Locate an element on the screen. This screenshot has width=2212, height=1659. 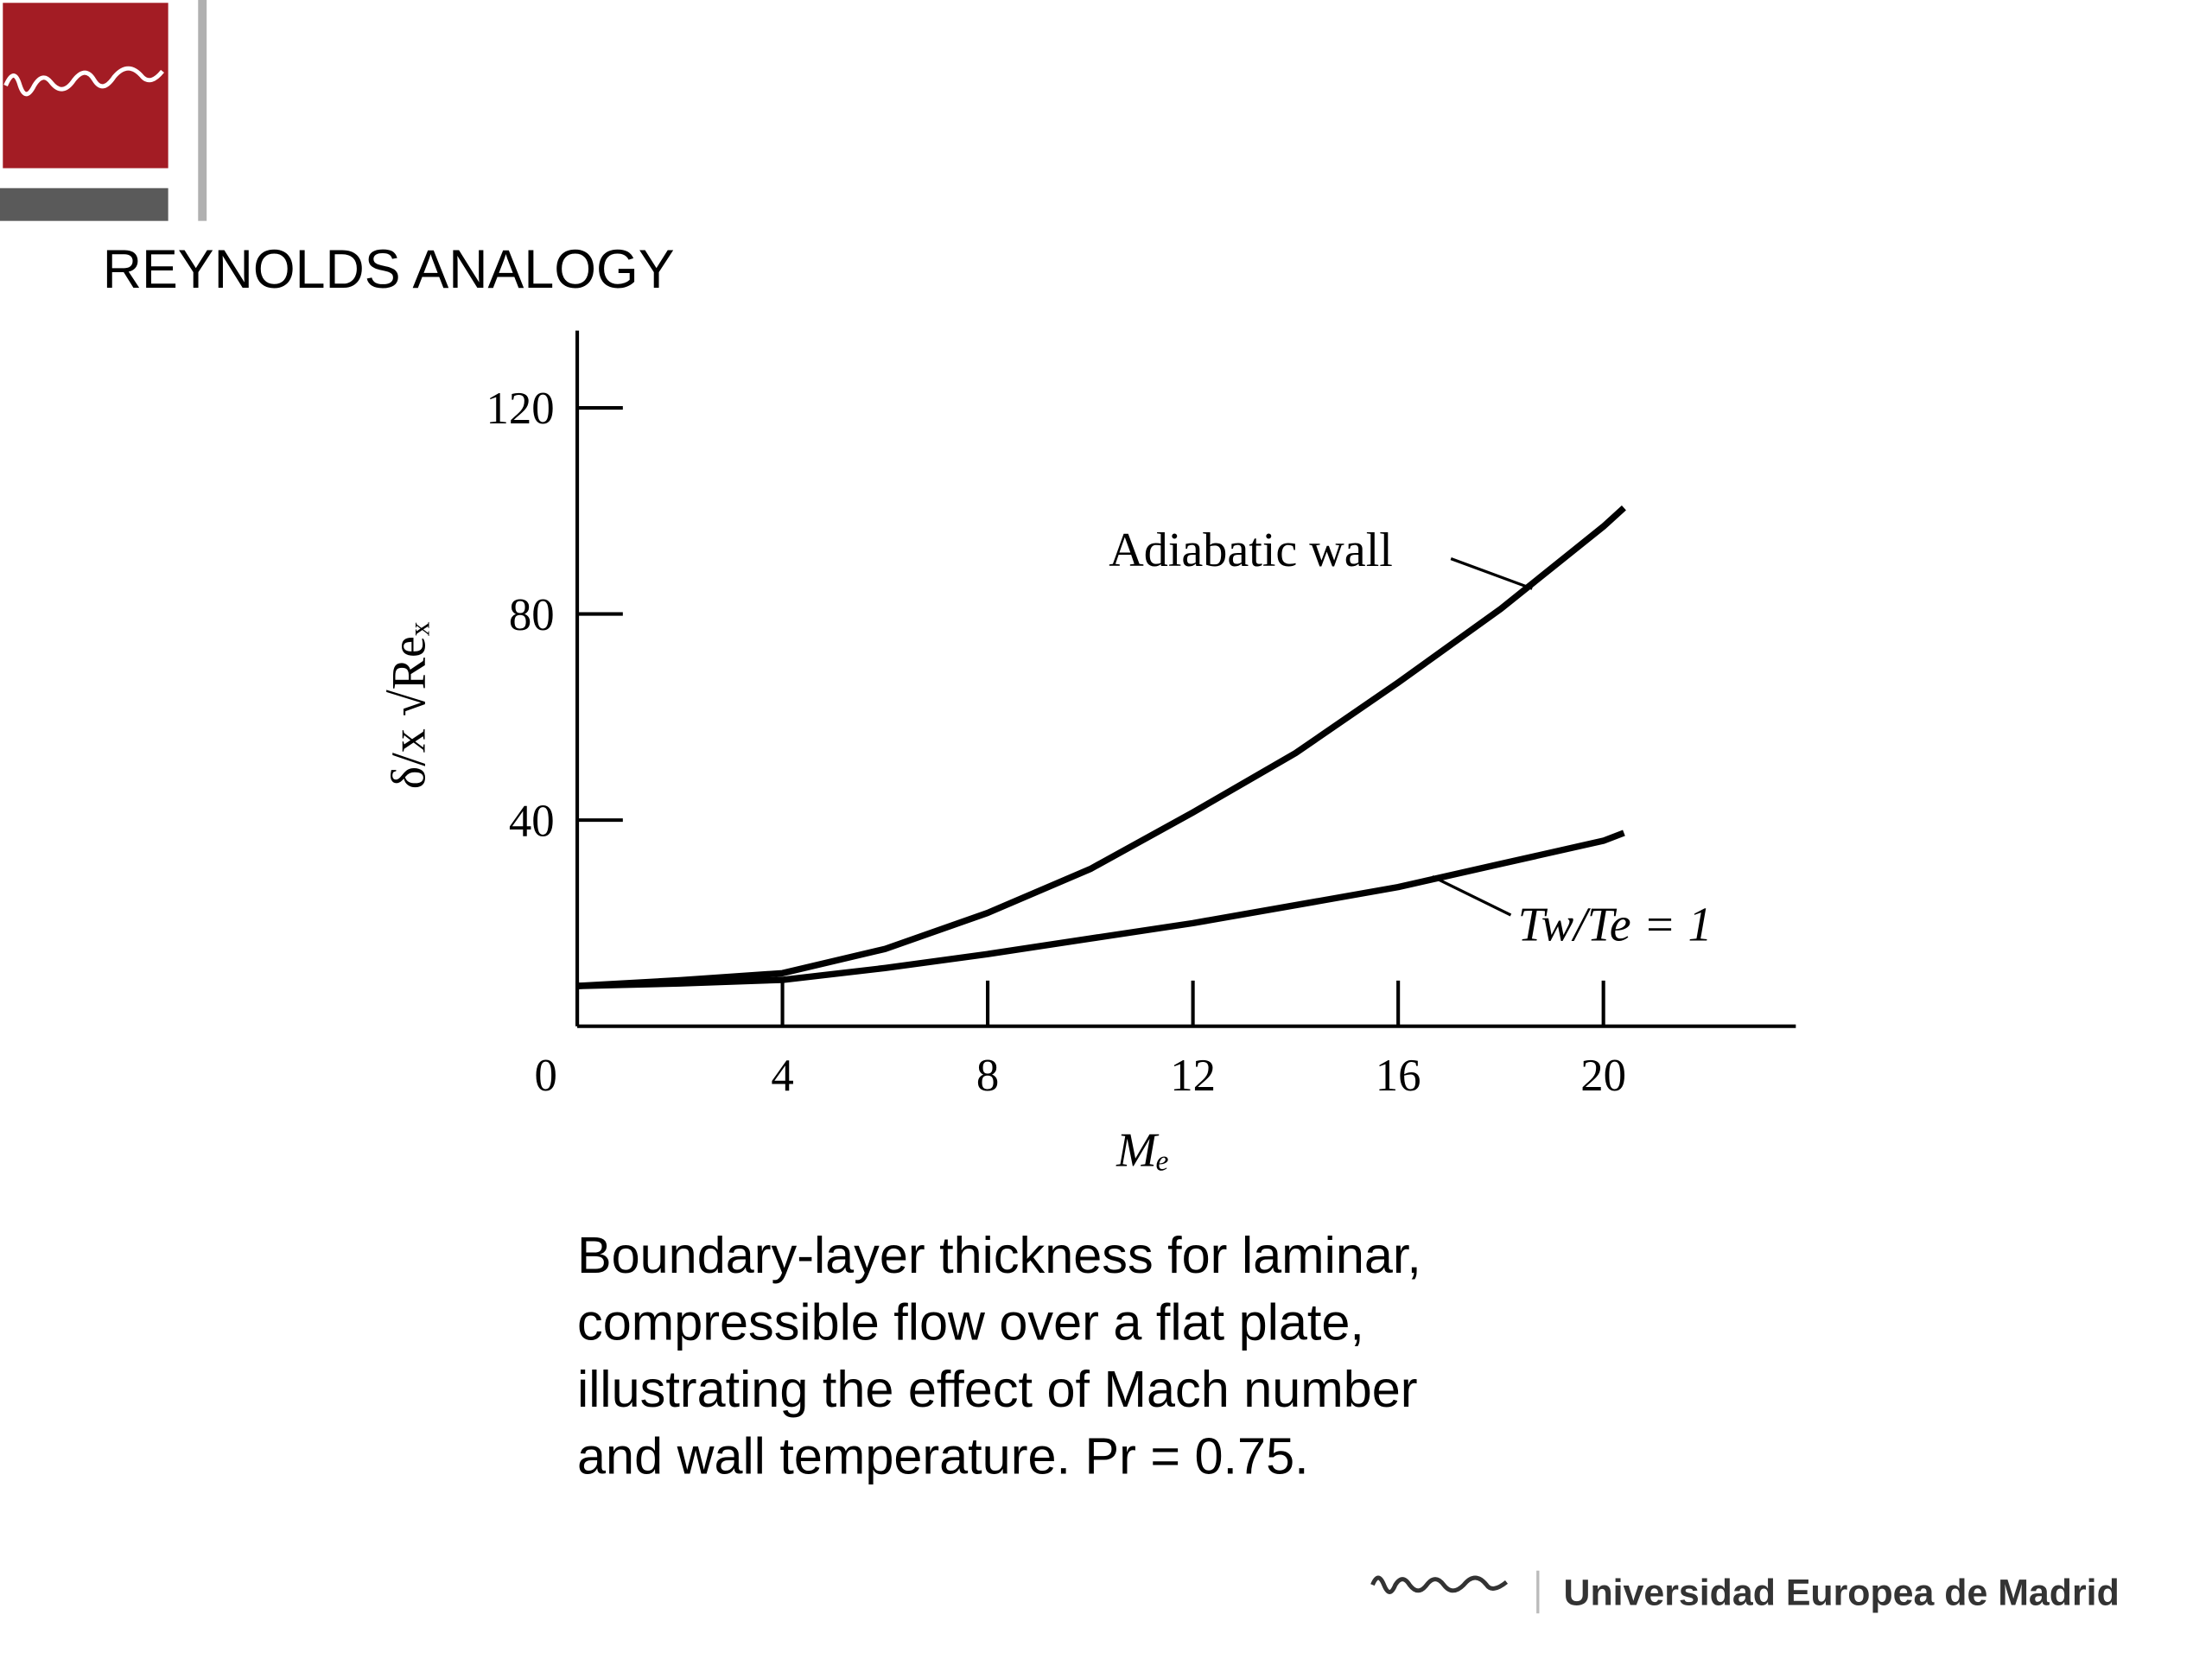
caption-line: Boundary-layer thickness for laminar, is located at coordinates (999, 1255).